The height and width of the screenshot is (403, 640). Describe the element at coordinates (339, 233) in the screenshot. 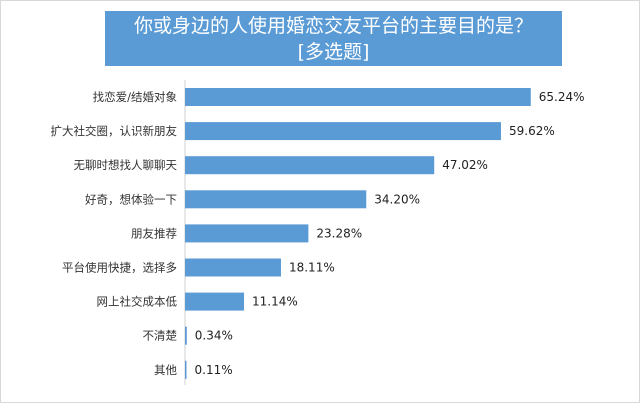

I see `data-label: 23.28%` at that location.